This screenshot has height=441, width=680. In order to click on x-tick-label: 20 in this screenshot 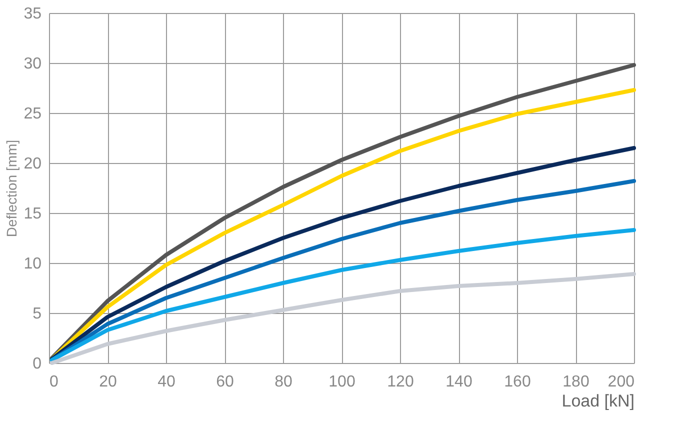, I will do `click(108, 382)`.